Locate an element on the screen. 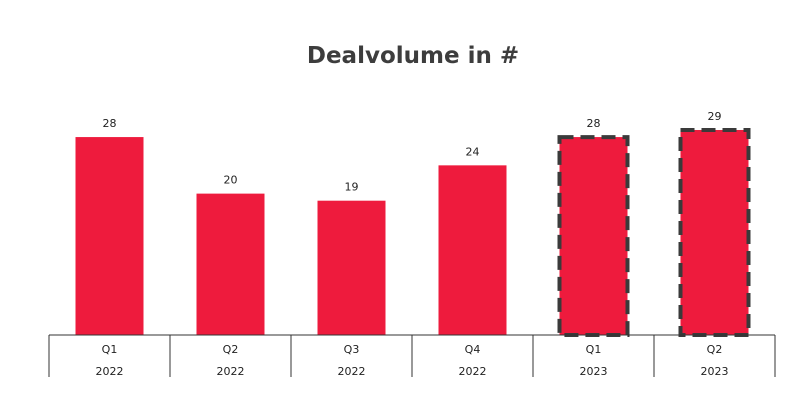  x-axis: Q1 2022 Q2 2022 Q3 2022 Q4 2022 Q1 2023 Q2 2023 is located at coordinates (412, 356).